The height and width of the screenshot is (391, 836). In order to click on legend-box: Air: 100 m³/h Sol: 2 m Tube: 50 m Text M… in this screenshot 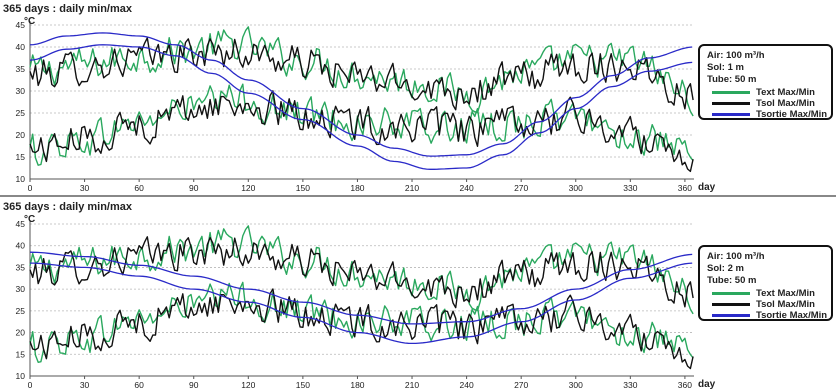, I will do `click(765, 283)`.